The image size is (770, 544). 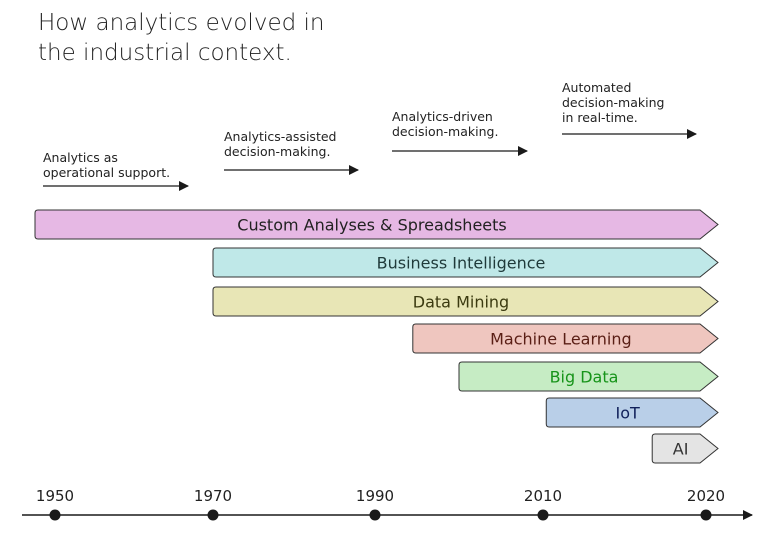 I want to click on bar-big-data: Big Data, so click(x=588, y=376).